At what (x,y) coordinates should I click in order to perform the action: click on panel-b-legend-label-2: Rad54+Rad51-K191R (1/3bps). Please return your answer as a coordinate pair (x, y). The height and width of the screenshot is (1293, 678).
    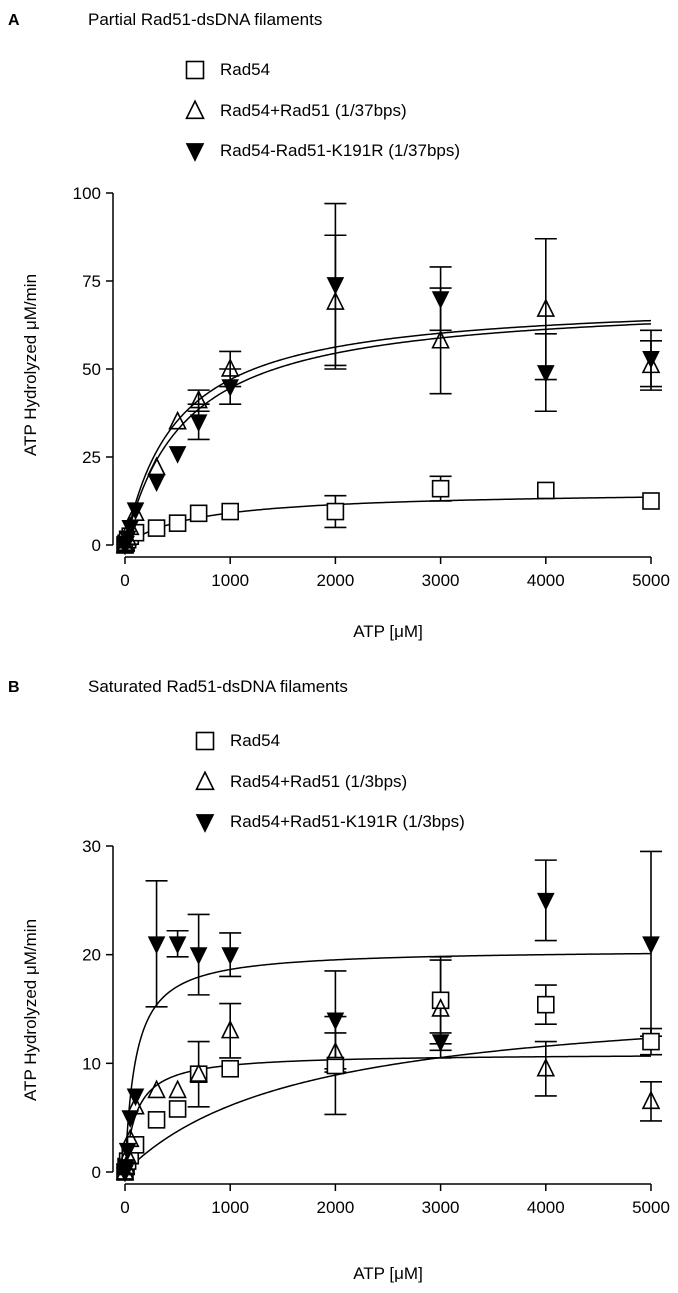
    Looking at the image, I should click on (347, 821).